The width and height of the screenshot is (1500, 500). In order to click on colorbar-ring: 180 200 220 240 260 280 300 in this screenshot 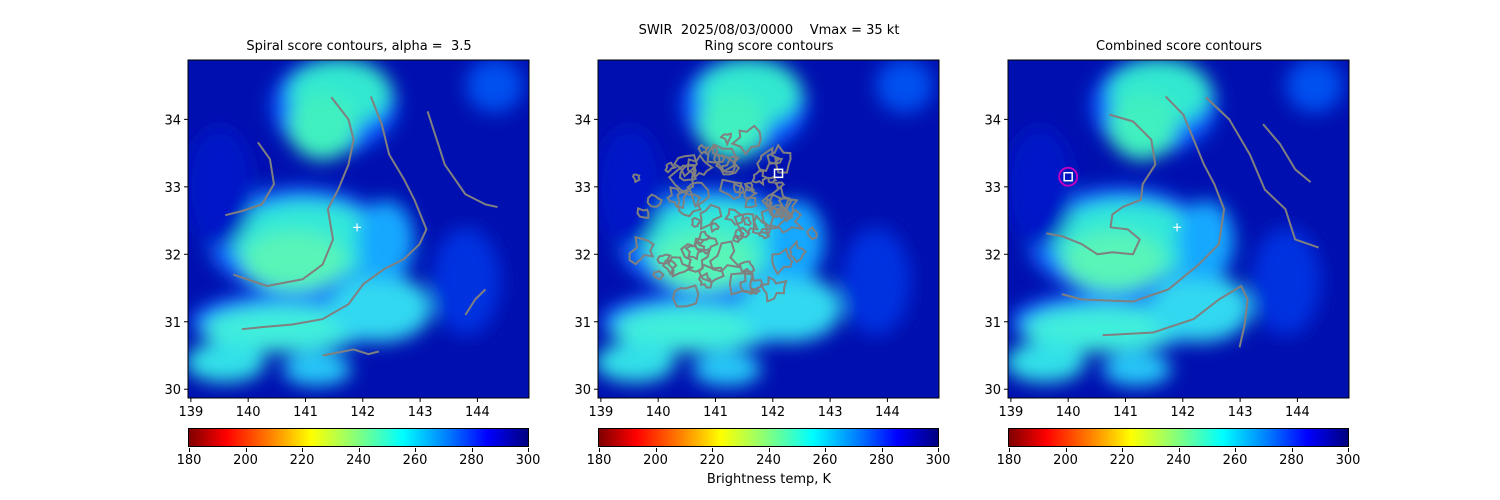, I will do `click(768, 448)`.